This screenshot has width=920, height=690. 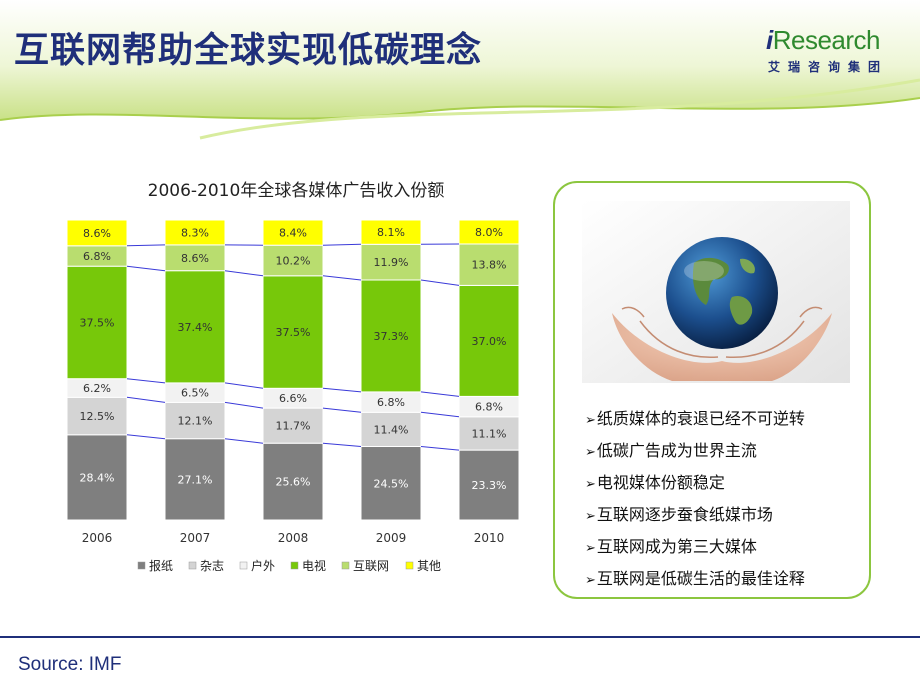 I want to click on x-tick-label: 2009, so click(x=391, y=538).